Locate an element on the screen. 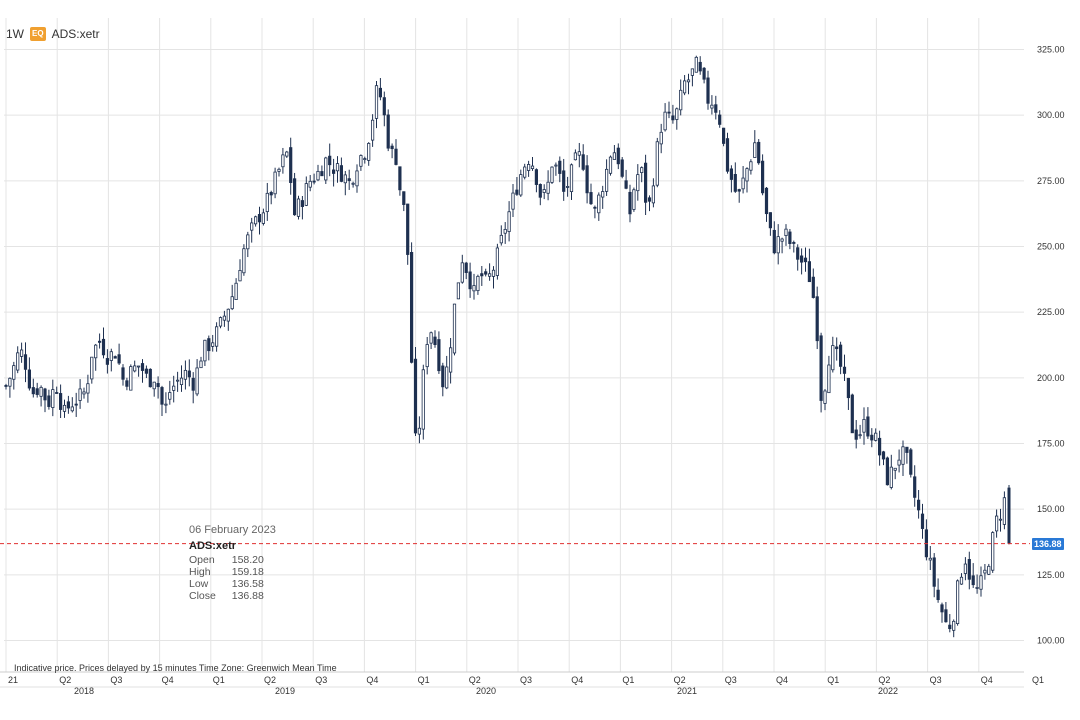 The image size is (1080, 720). last-price-tag: 136.88 is located at coordinates (1048, 543).